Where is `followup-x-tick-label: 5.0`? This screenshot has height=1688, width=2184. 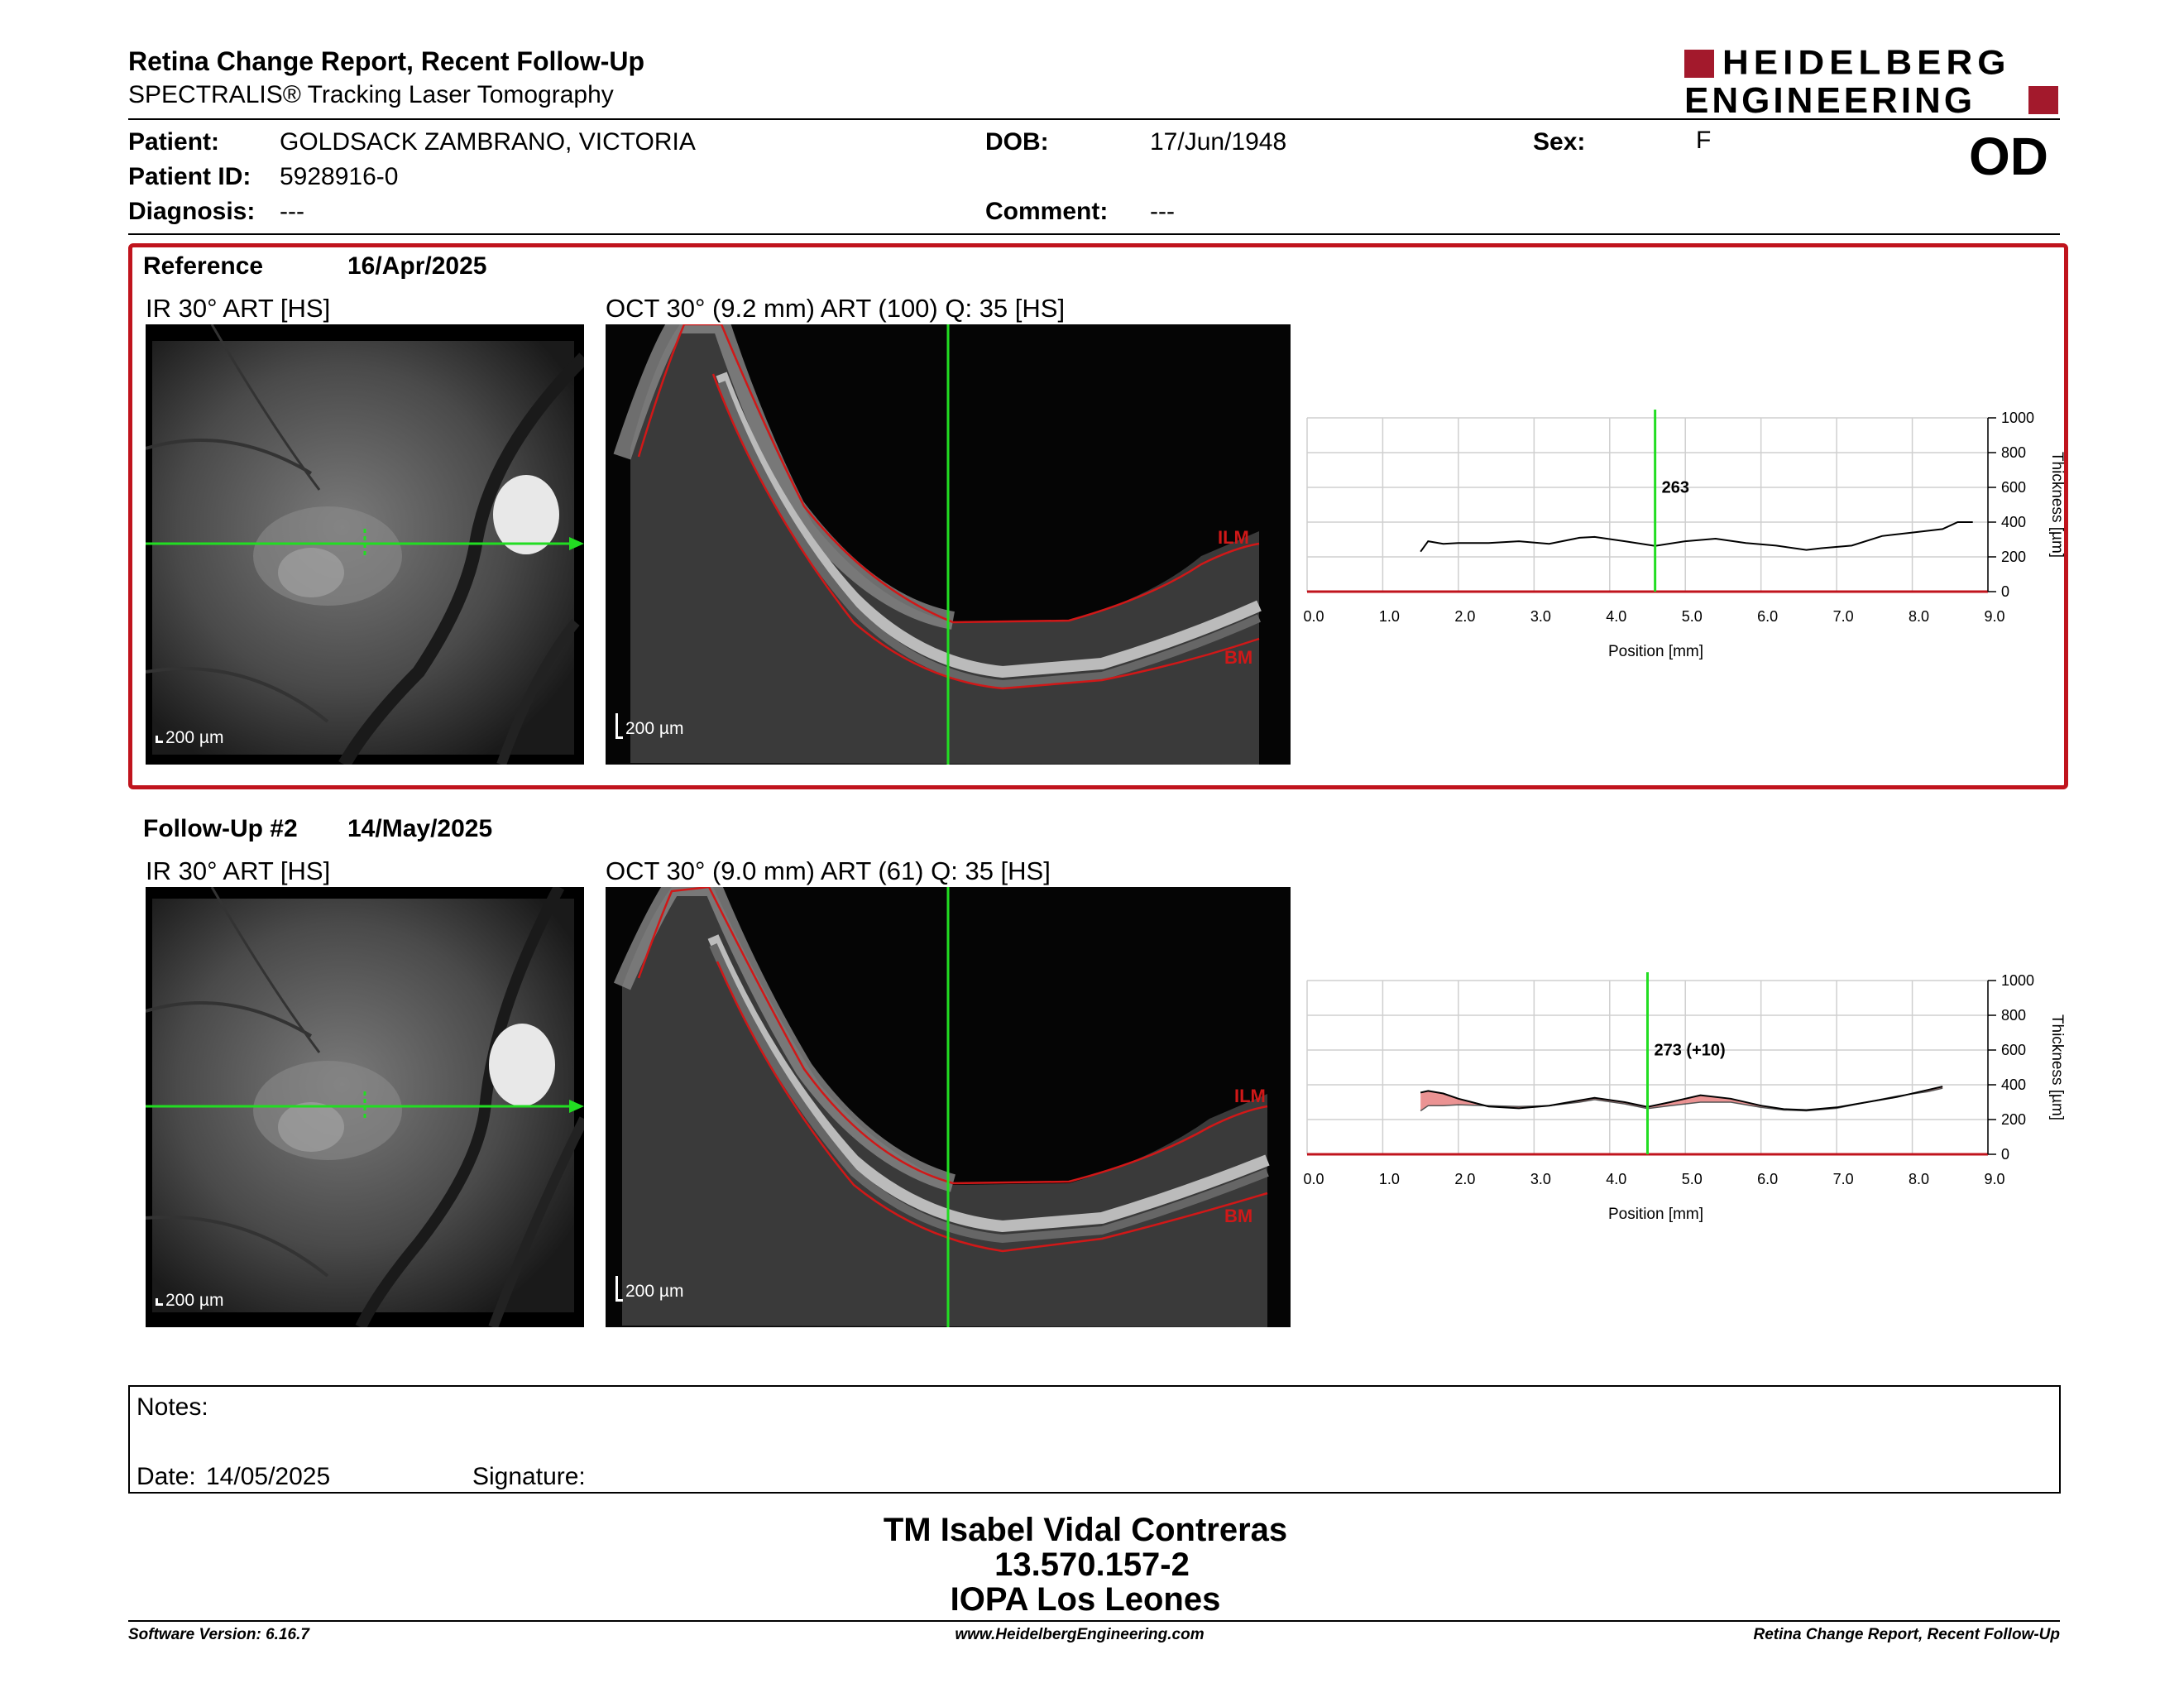
followup-x-tick-label: 5.0 is located at coordinates (1692, 1179).